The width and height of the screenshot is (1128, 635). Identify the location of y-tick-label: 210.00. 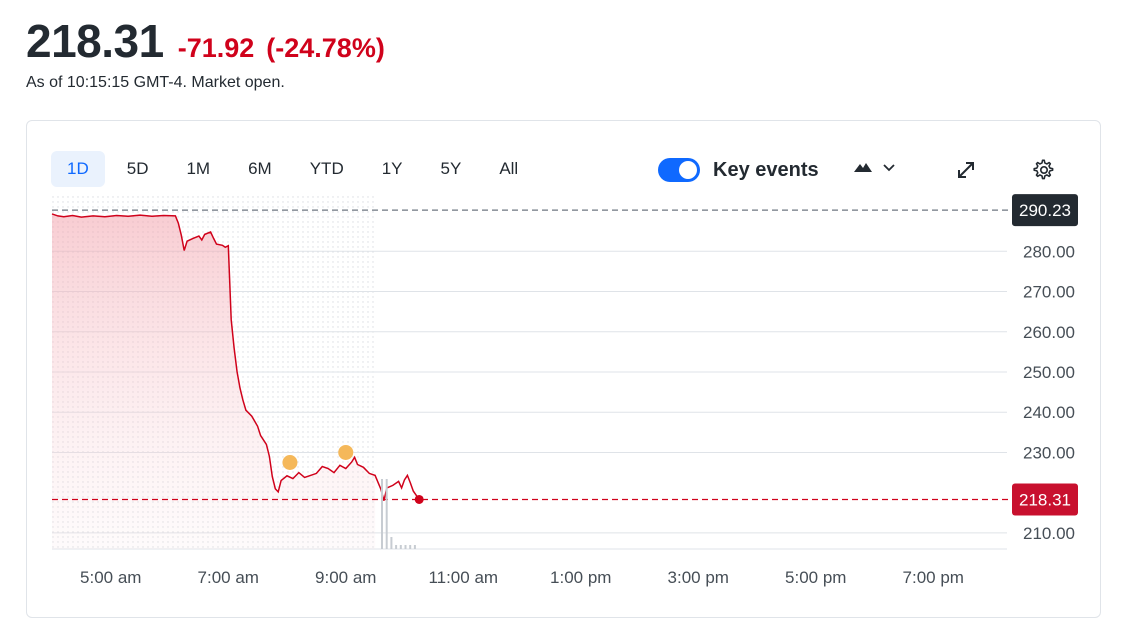
(1049, 533).